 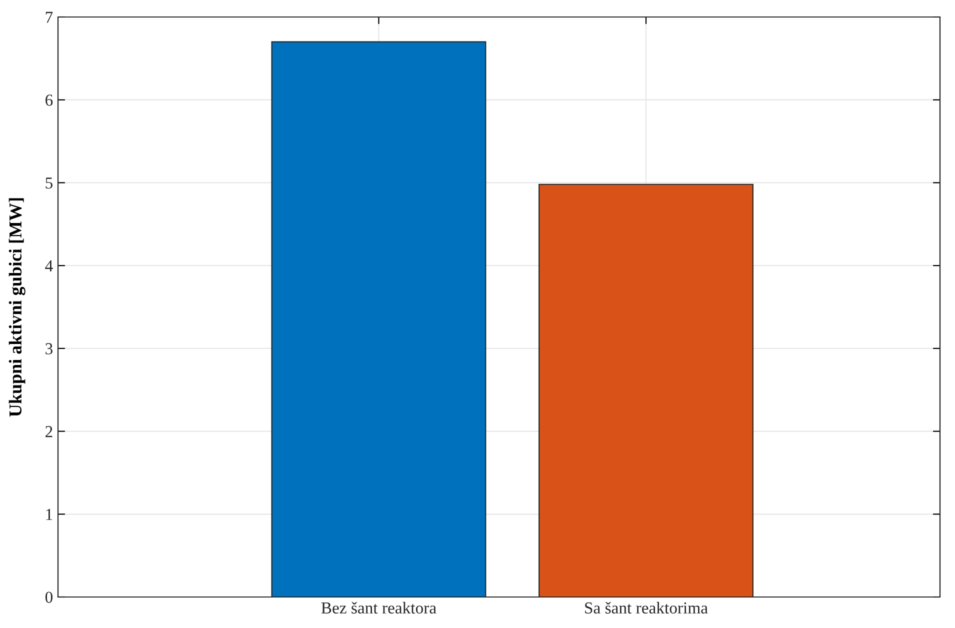 I want to click on y-tick-label: 5, so click(x=49, y=183).